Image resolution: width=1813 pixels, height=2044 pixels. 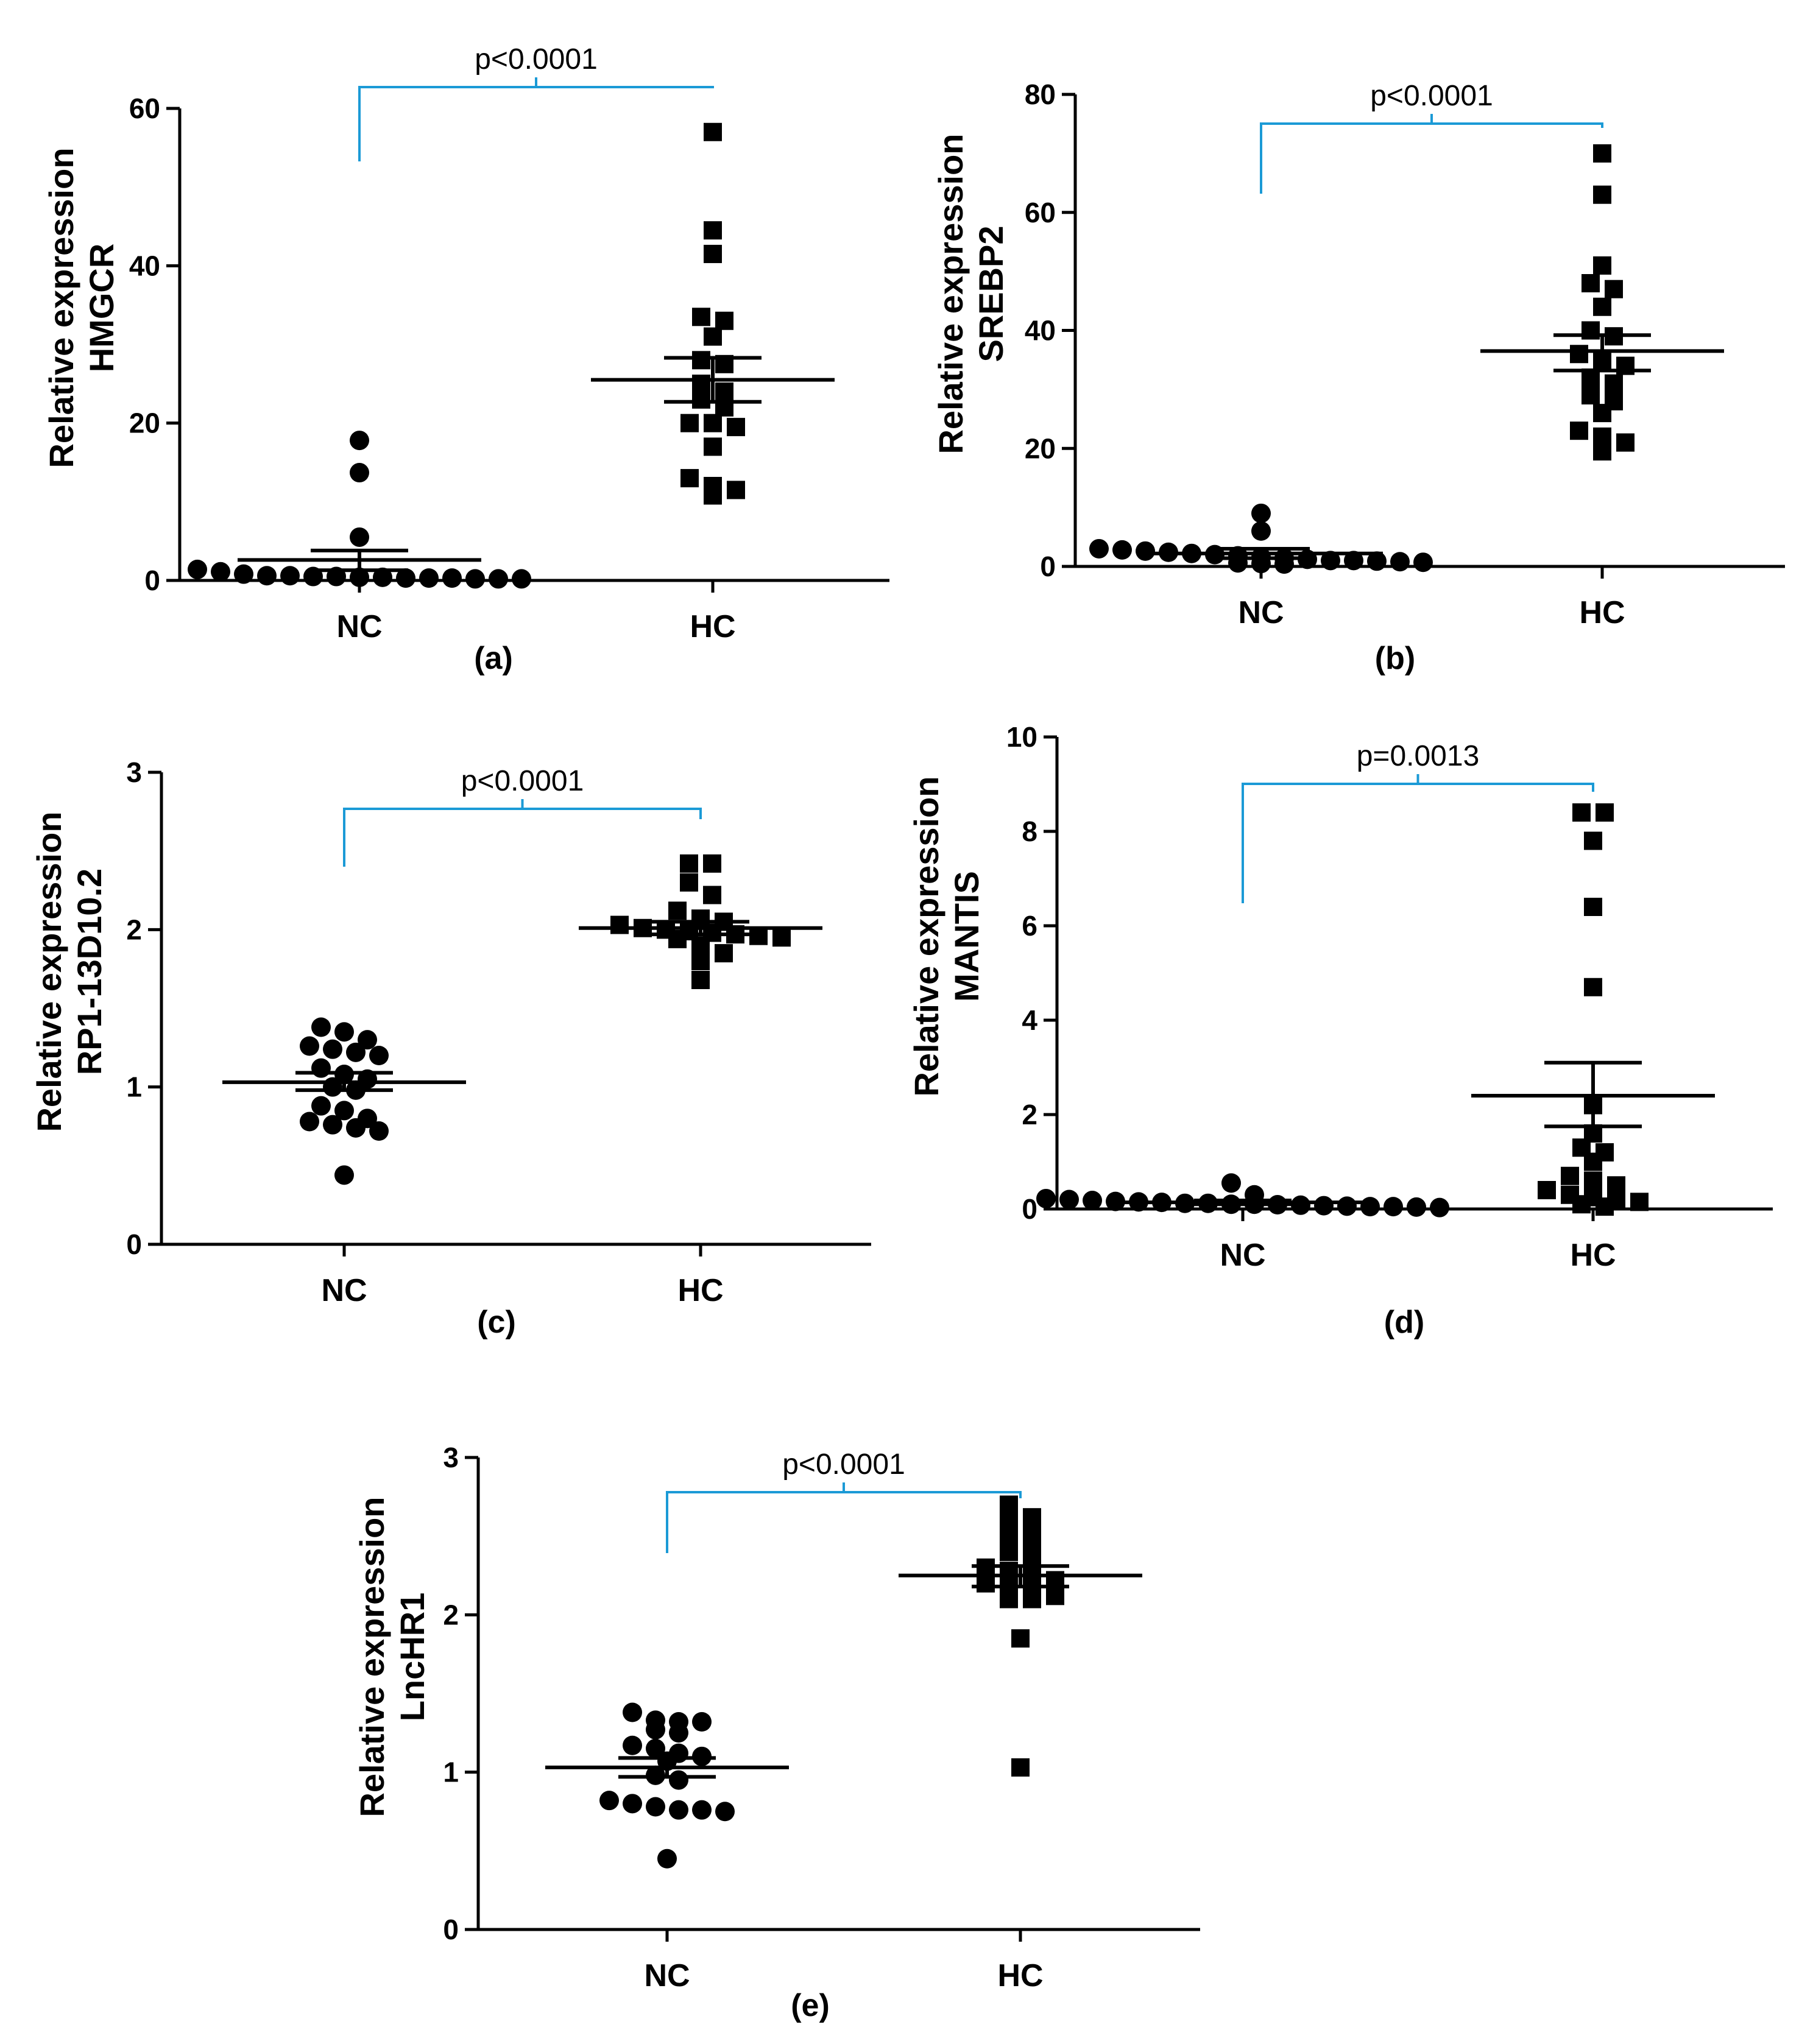 What do you see at coordinates (1030, 1020) in the screenshot?
I see `y-tick-label: 4` at bounding box center [1030, 1020].